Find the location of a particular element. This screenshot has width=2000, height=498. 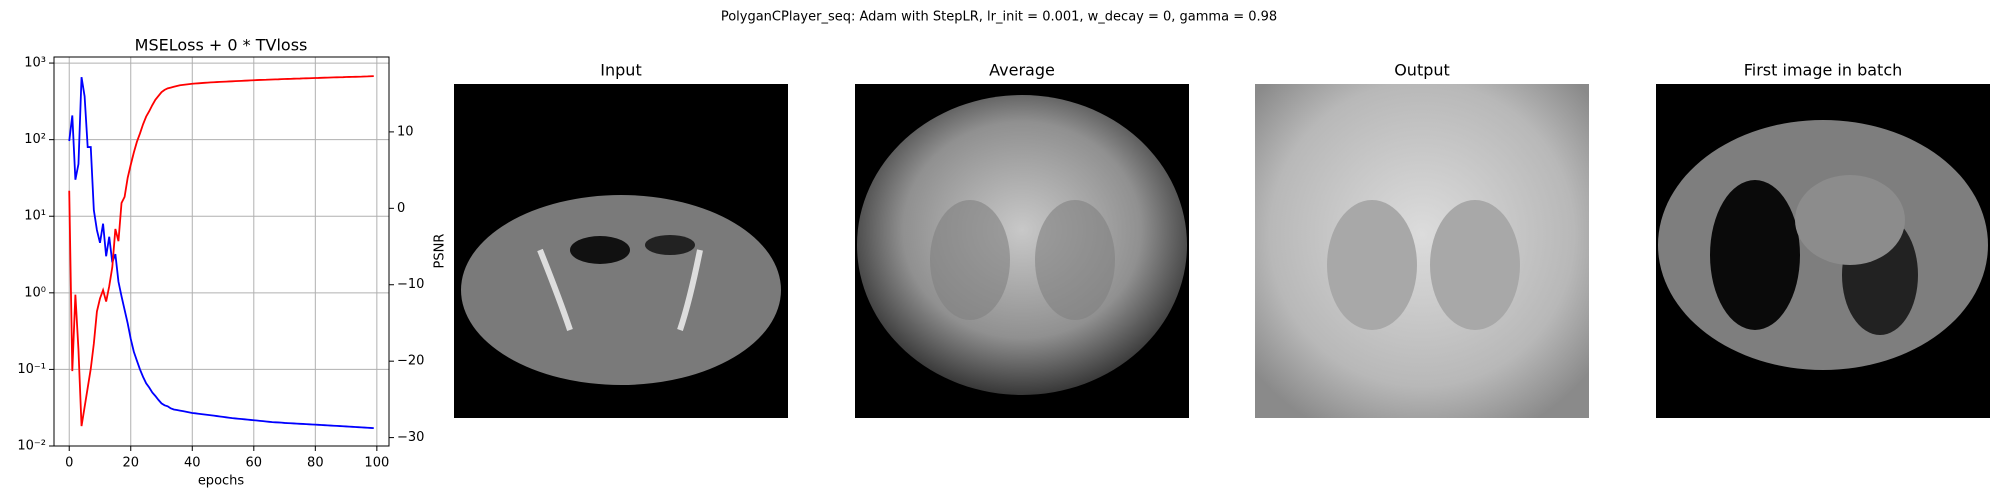

image-panel: First image in batch is located at coordinates (1823, 239).